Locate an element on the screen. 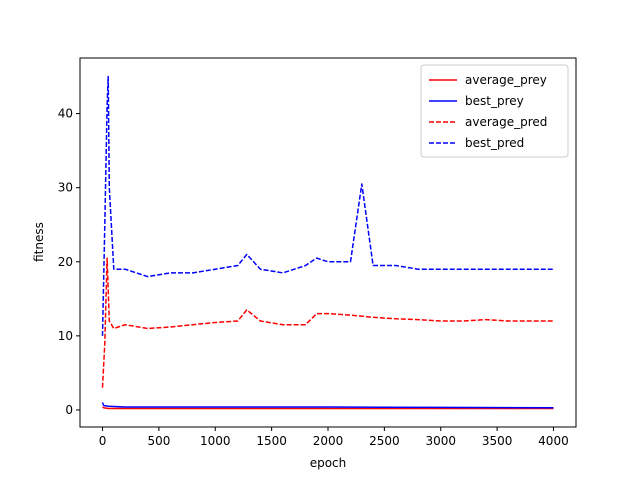 The height and width of the screenshot is (480, 640). x-tick-label: 1500 is located at coordinates (271, 441).